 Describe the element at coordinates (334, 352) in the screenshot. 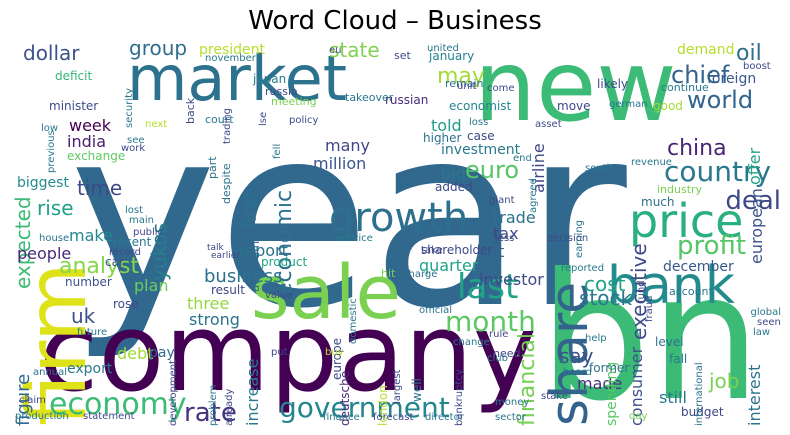

I see `word-buy: buy` at that location.